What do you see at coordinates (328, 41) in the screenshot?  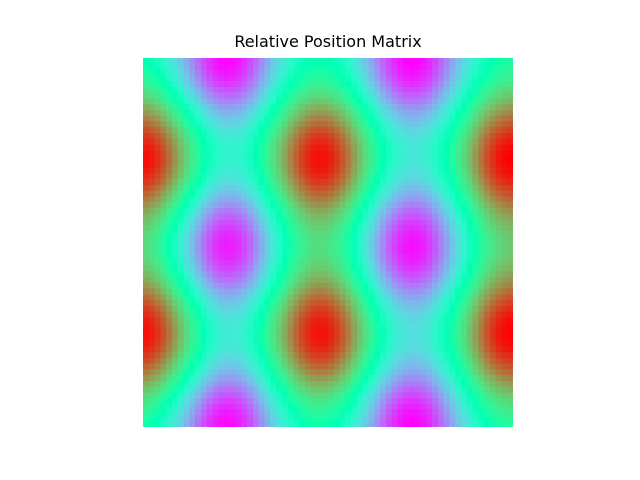 I see `chart-title: Relative Position Matrix` at bounding box center [328, 41].